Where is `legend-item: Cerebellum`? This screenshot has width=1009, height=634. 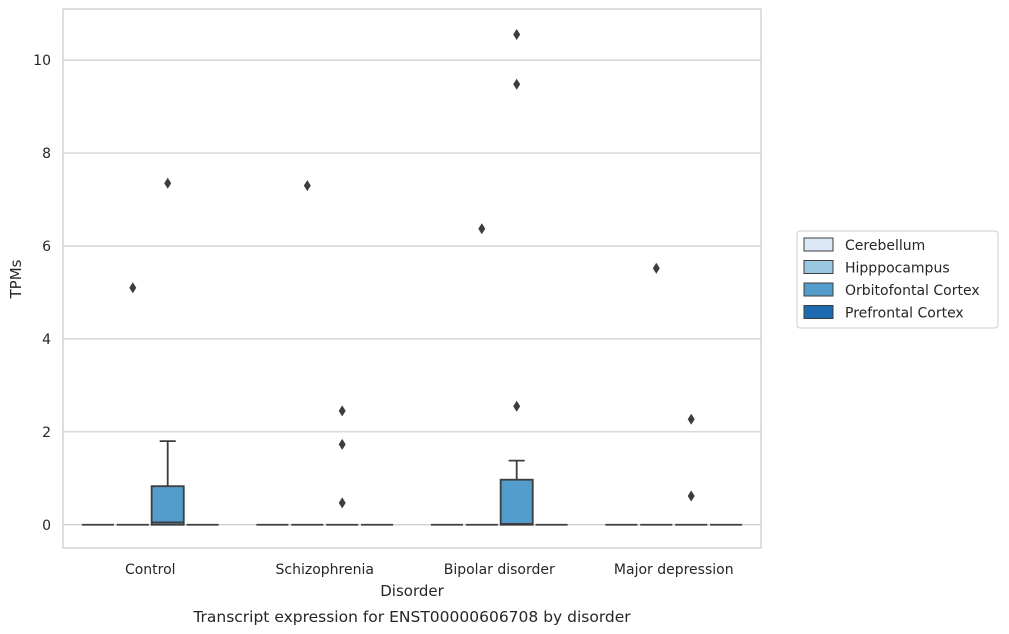
legend-item: Cerebellum is located at coordinates (864, 245).